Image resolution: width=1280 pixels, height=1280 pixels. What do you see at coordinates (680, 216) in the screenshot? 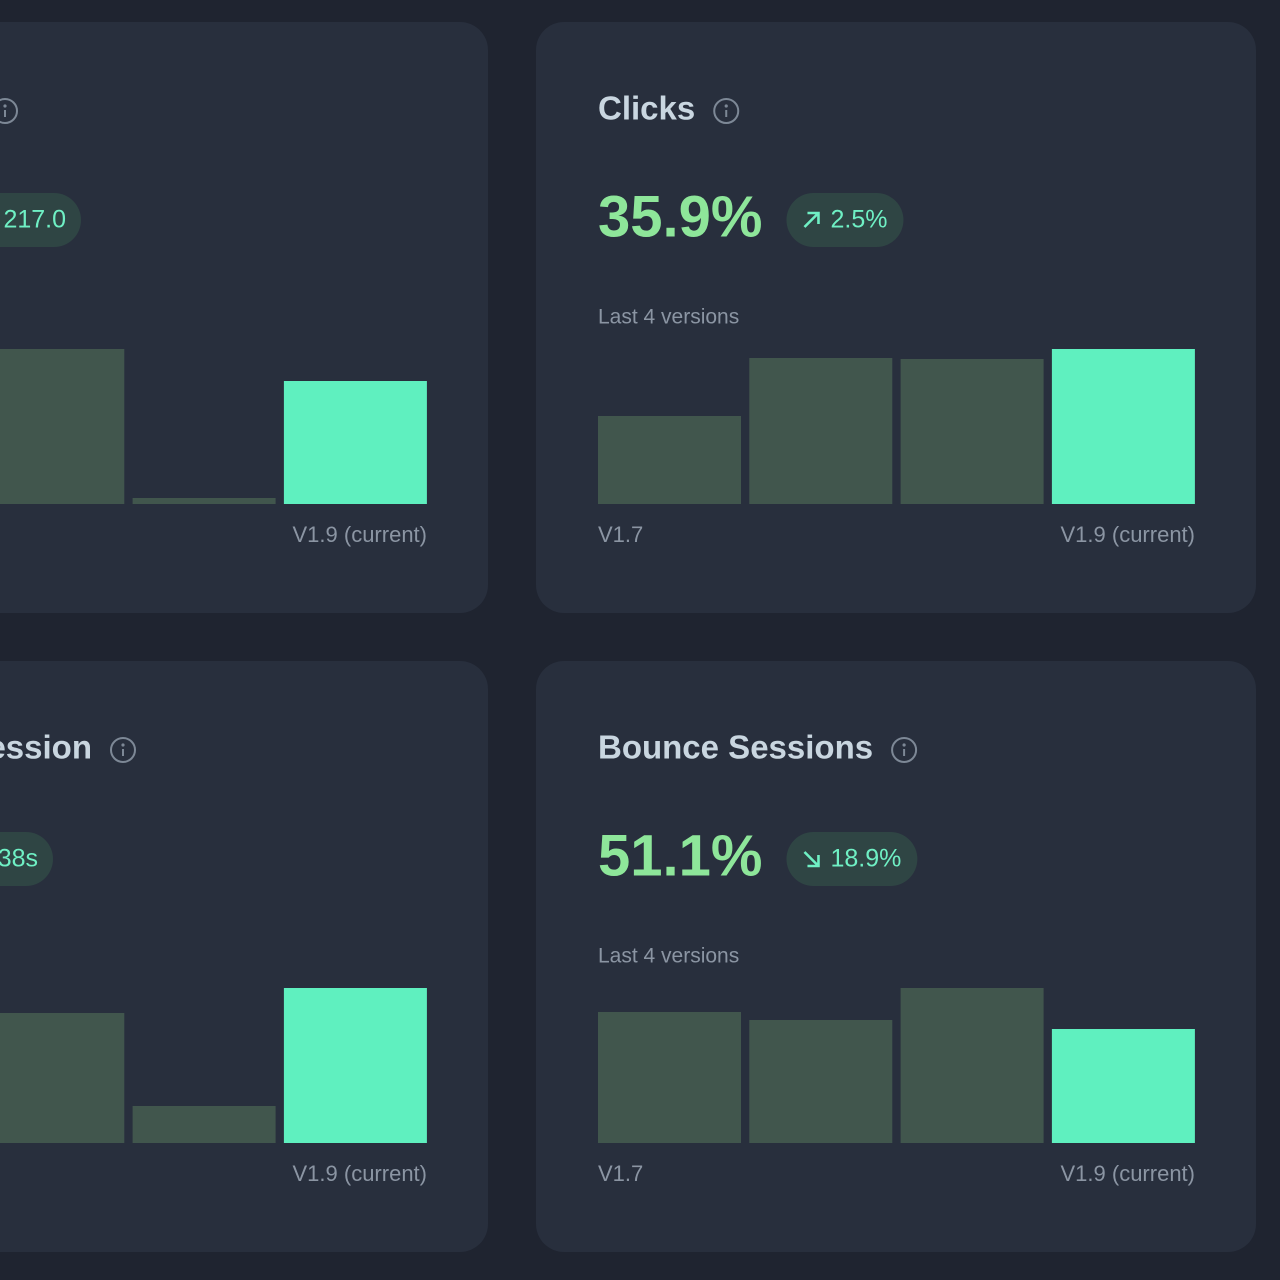
I see `metric-value: 35.9%` at bounding box center [680, 216].